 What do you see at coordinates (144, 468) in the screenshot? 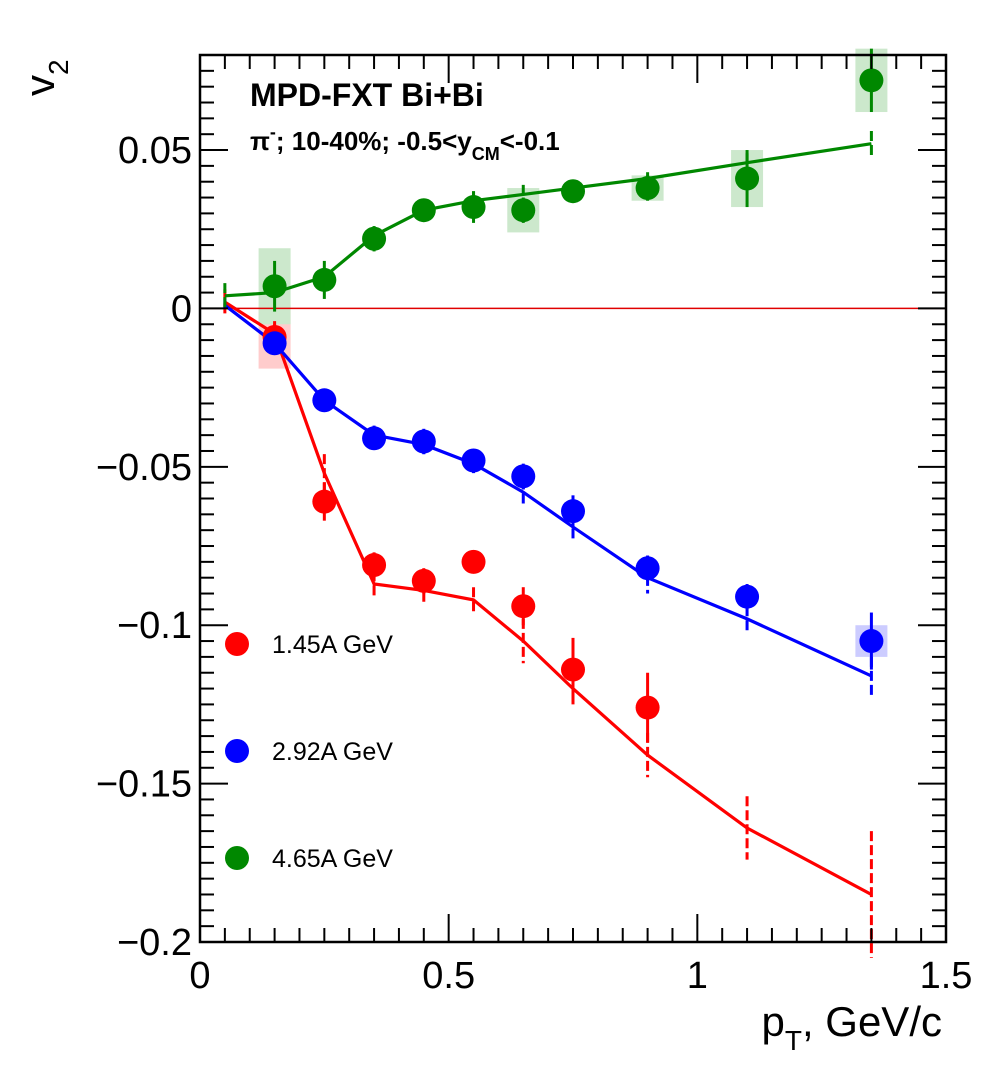
I see `y-tick-label-0-05: −0.05` at bounding box center [144, 468].